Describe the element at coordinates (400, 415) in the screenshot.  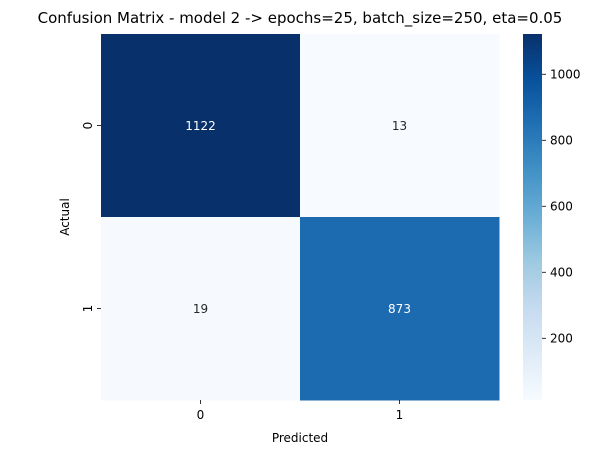
I see `x-tick-label: 1` at that location.